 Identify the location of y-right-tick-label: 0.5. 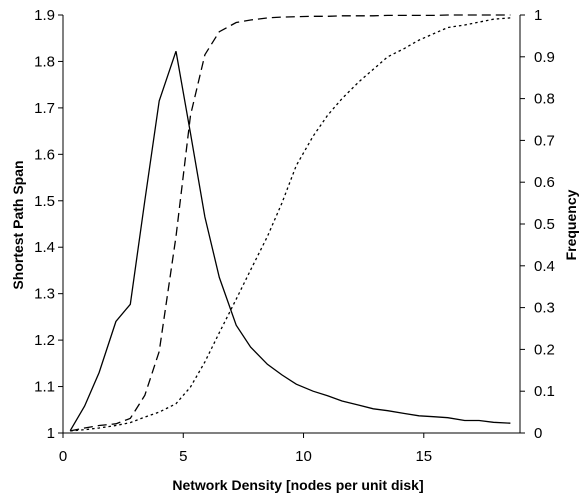
(544, 224).